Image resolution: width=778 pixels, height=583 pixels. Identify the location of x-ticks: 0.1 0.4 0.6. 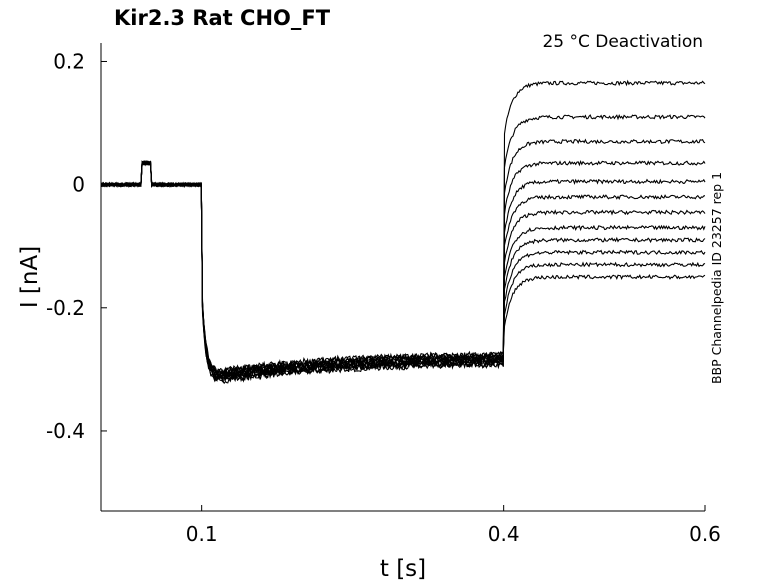
(453, 525).